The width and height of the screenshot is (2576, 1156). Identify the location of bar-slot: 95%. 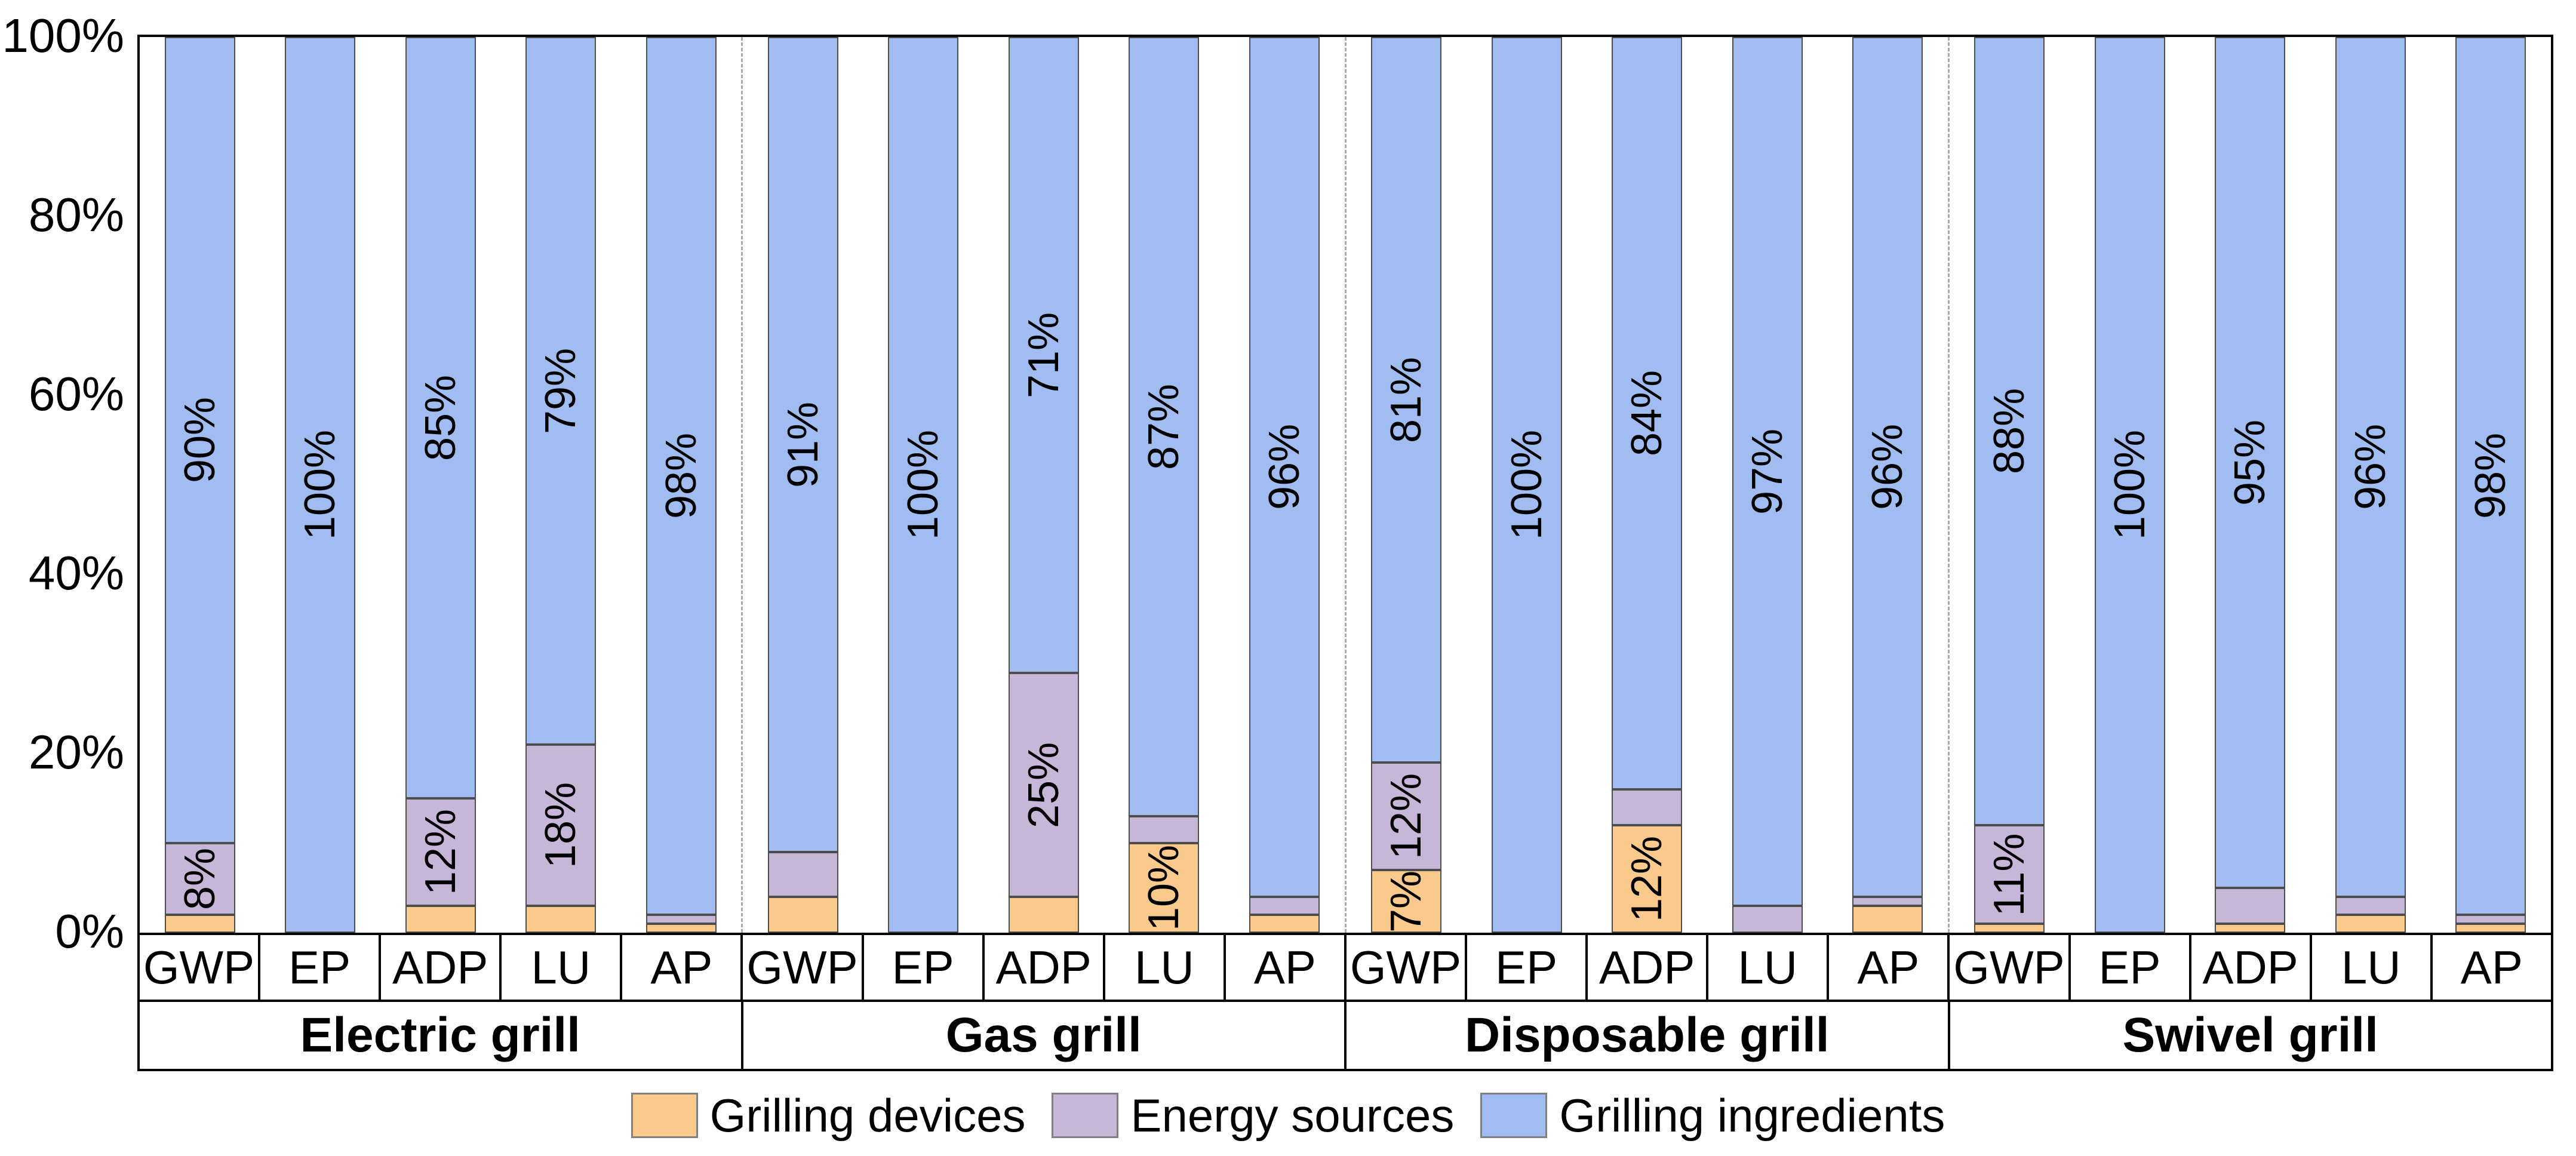
(2250, 485).